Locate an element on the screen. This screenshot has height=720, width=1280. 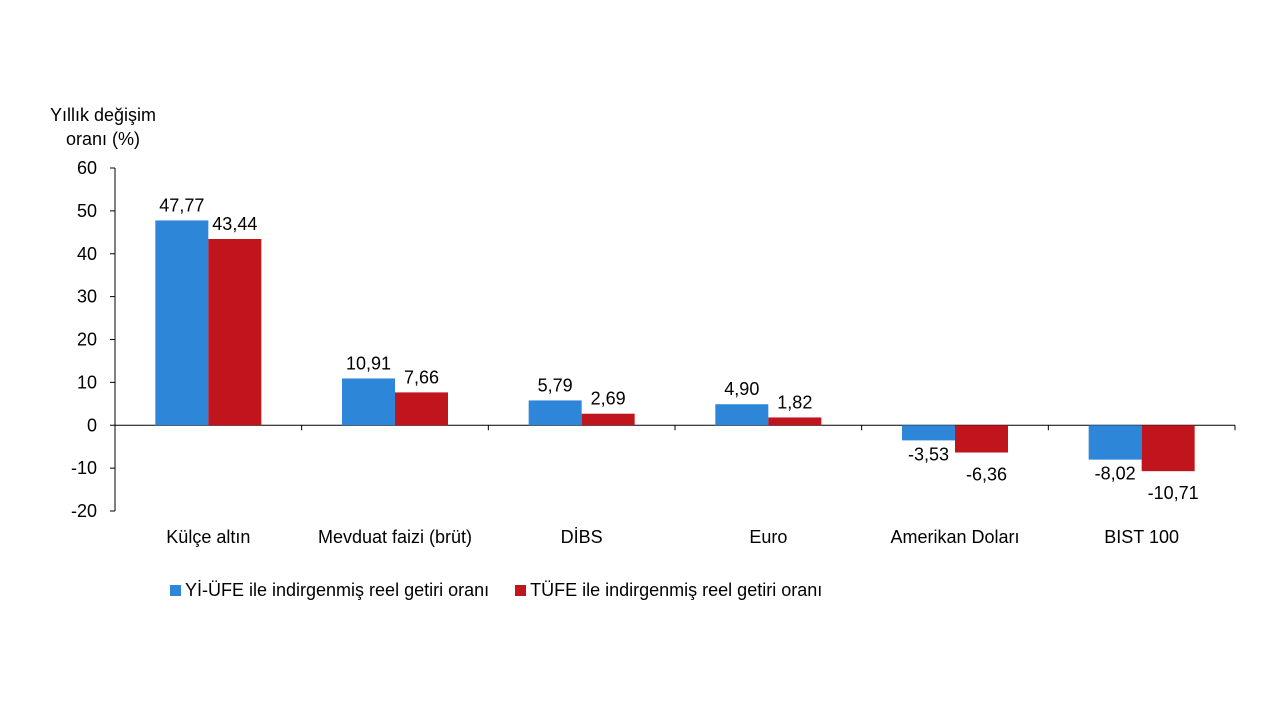
data-label: 1,82 is located at coordinates (794, 402).